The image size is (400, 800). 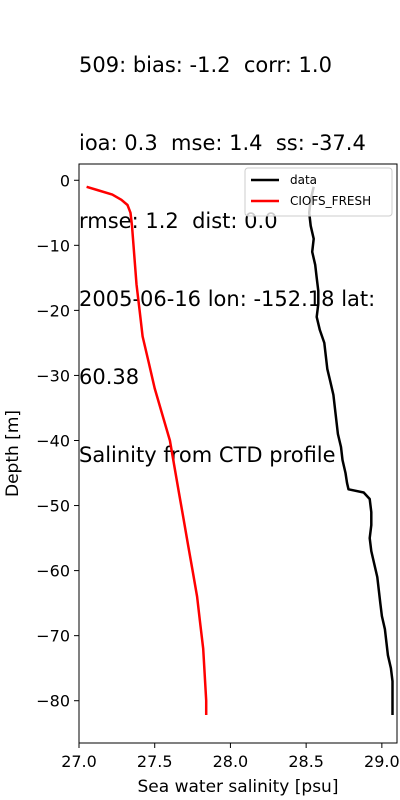 What do you see at coordinates (178, 221) in the screenshot?
I see `title-line: rmse: 1.2 dist: 0.0` at bounding box center [178, 221].